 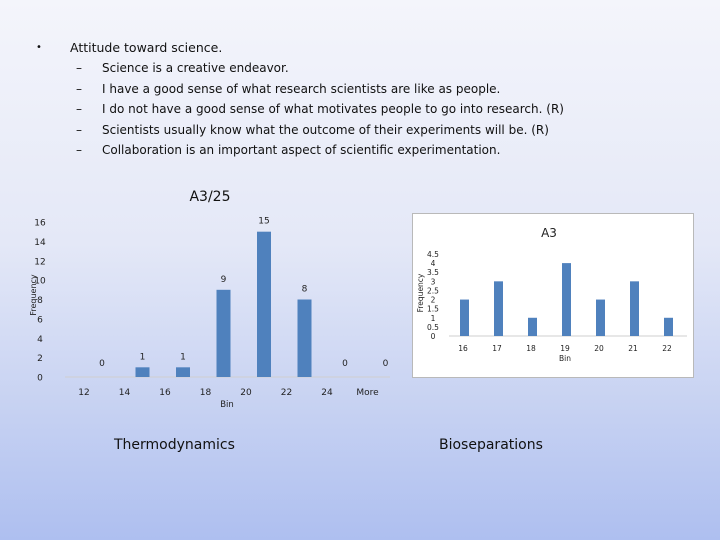 What do you see at coordinates (433, 327) in the screenshot?
I see `y-tick-label: 0.5` at bounding box center [433, 327].